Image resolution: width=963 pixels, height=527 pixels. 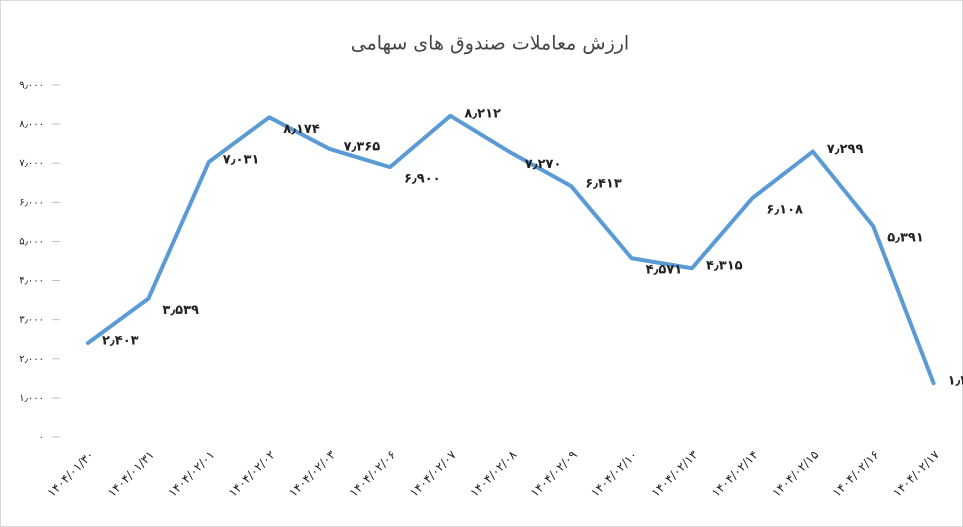 I want to click on y-tick-label: ۶٫۰۰۰, so click(x=31, y=202).